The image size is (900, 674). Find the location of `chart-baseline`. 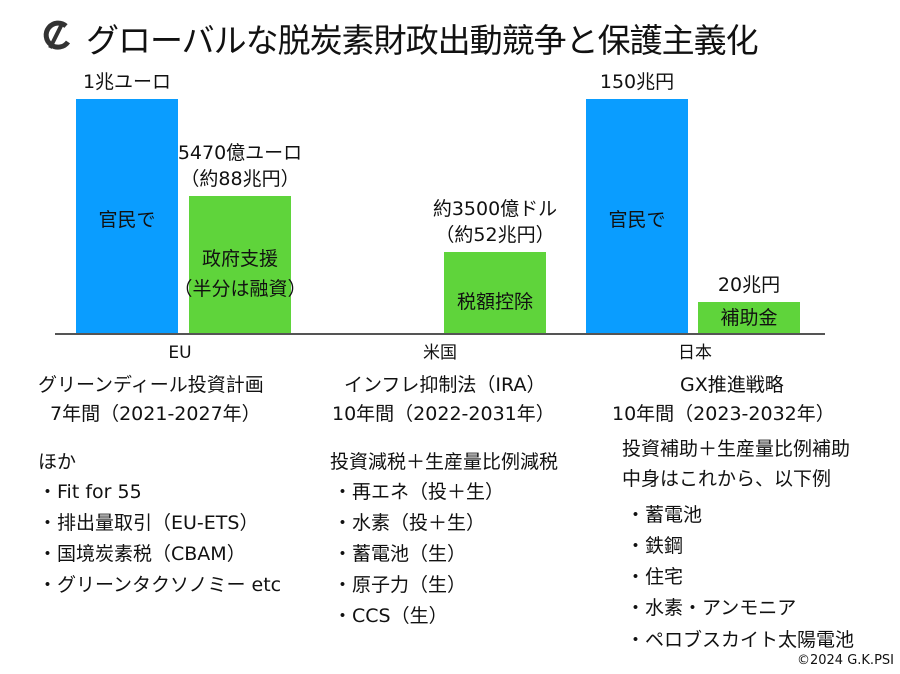

chart-baseline is located at coordinates (440, 334).